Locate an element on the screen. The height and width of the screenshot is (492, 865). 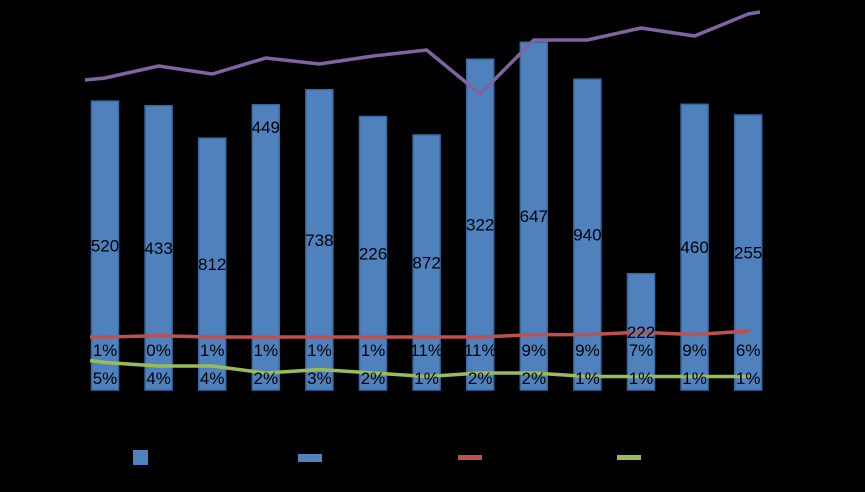
red-series-label-5: 1% is located at coordinates (373, 350).